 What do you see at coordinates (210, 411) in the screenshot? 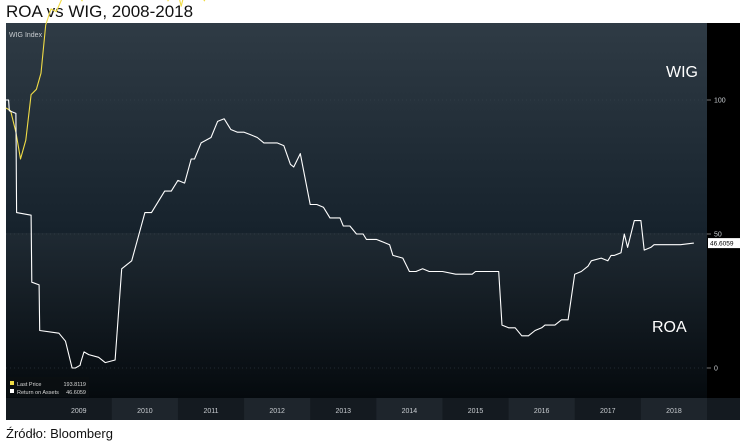
I see `x-tick-label-2011: 2011` at bounding box center [210, 411].